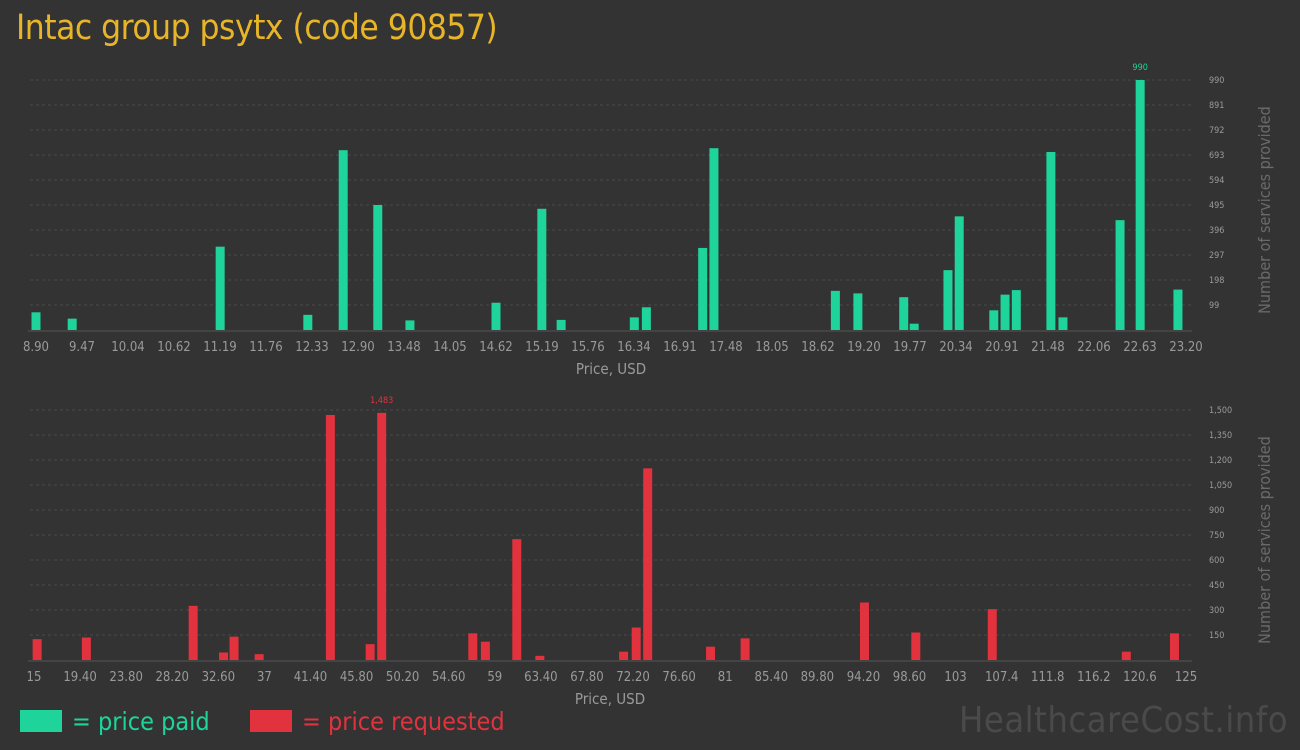  I want to click on requested-y-tick-label: 750, so click(1216, 536).